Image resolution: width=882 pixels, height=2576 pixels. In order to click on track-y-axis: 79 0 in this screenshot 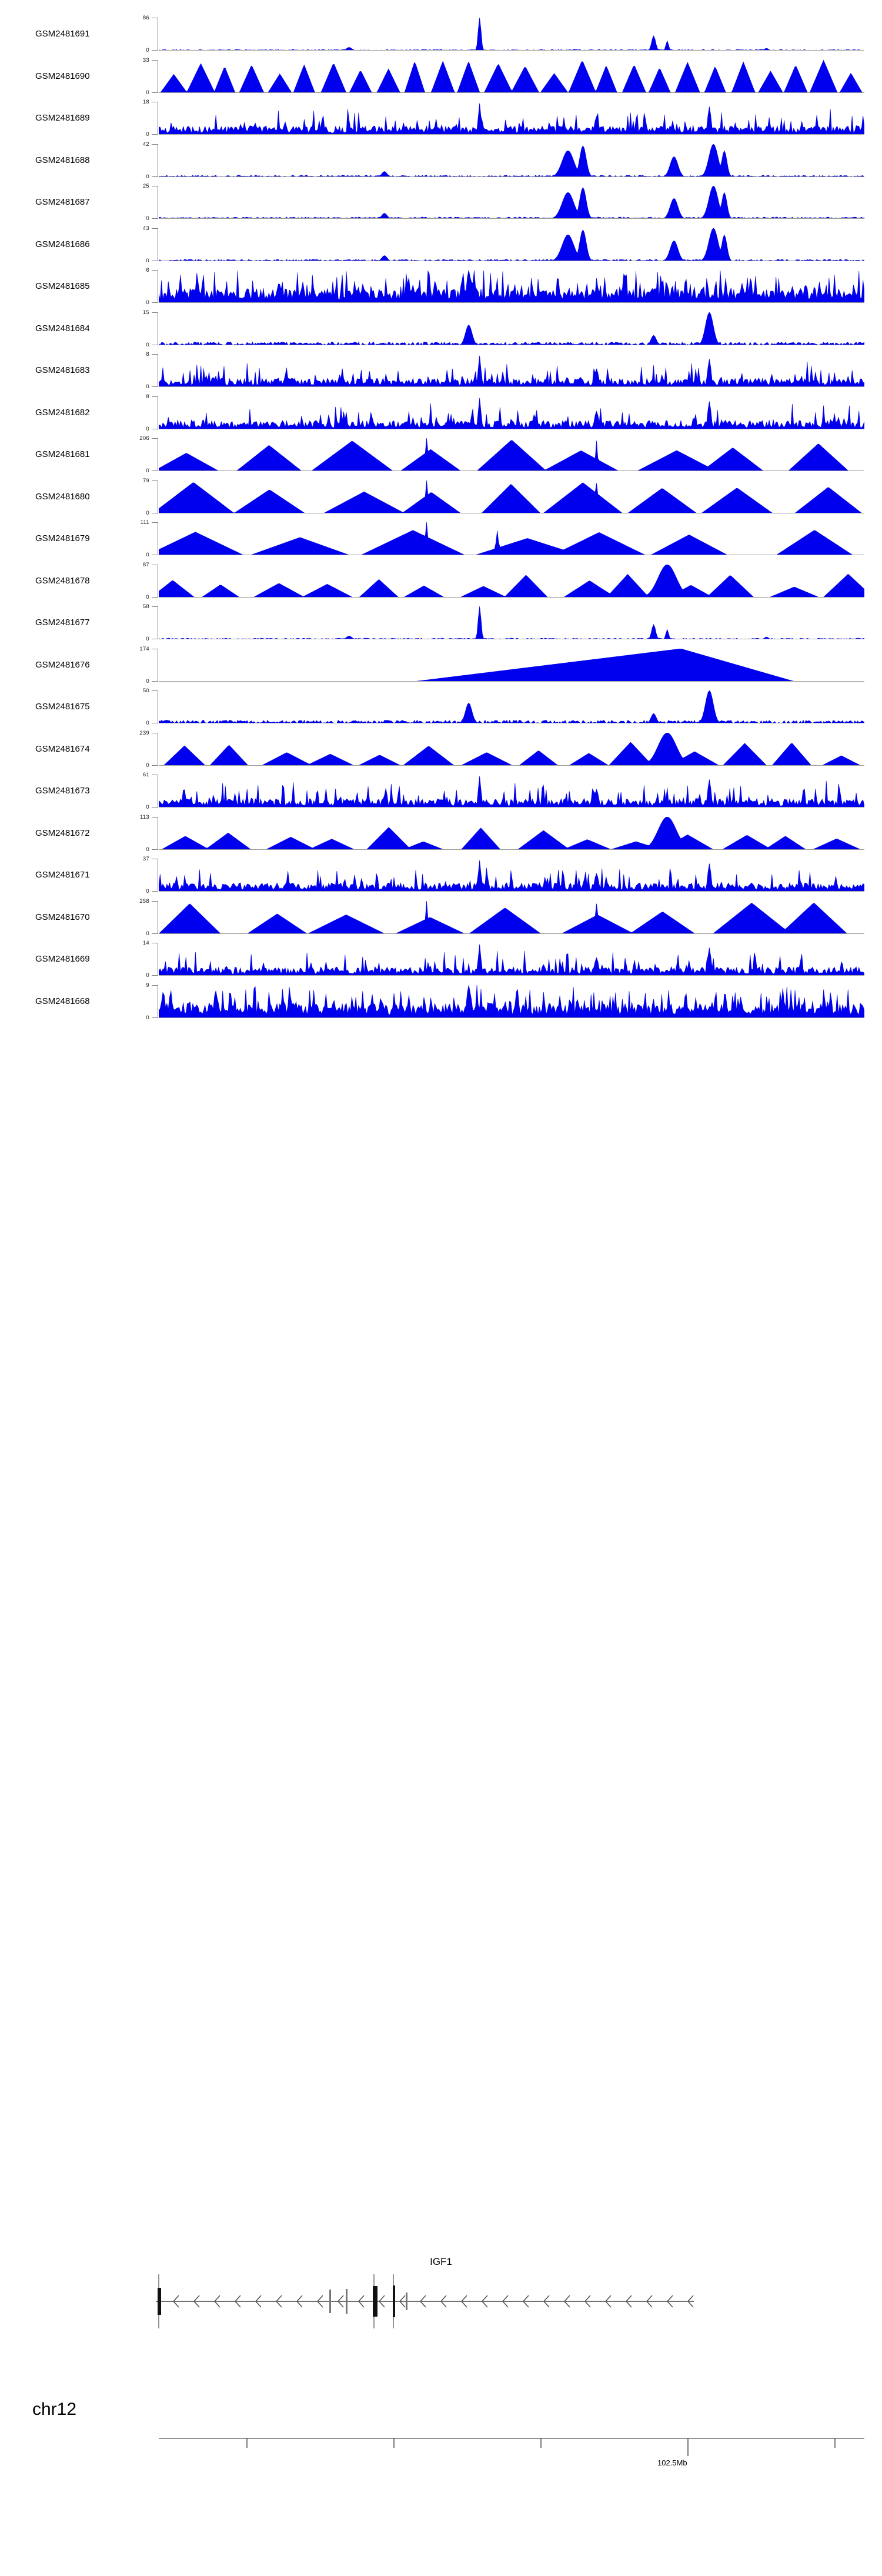, I will do `click(143, 496)`.